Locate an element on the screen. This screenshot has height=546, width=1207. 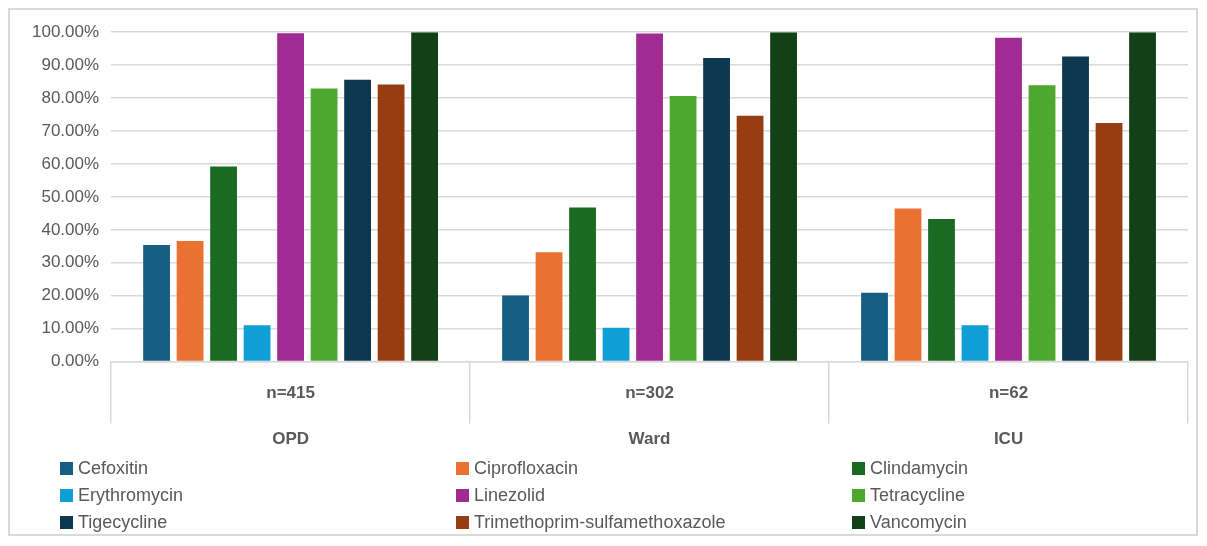
y-tick-label: 20.00% is located at coordinates (70, 295).